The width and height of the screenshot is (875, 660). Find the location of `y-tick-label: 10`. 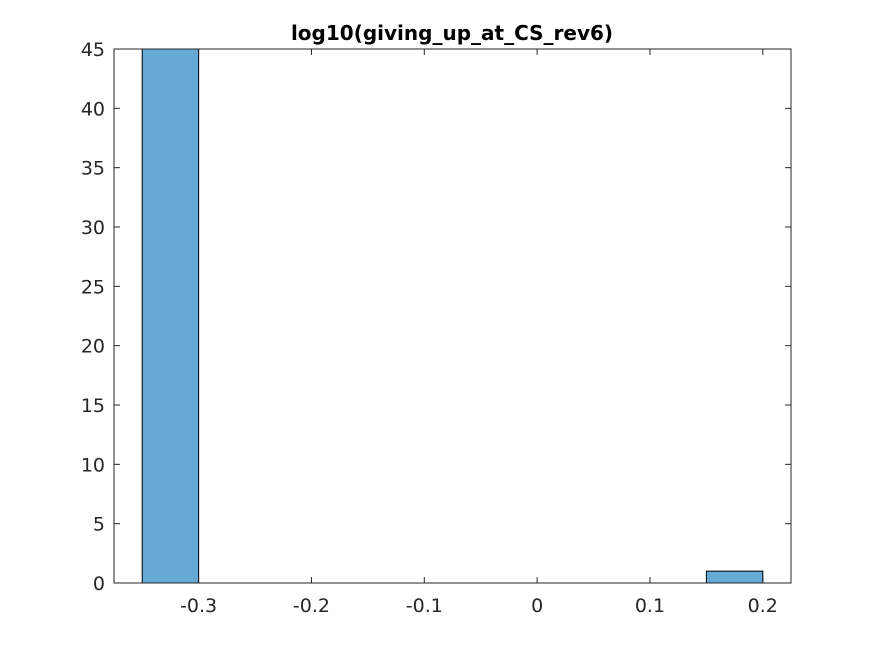

y-tick-label: 10 is located at coordinates (93, 465).